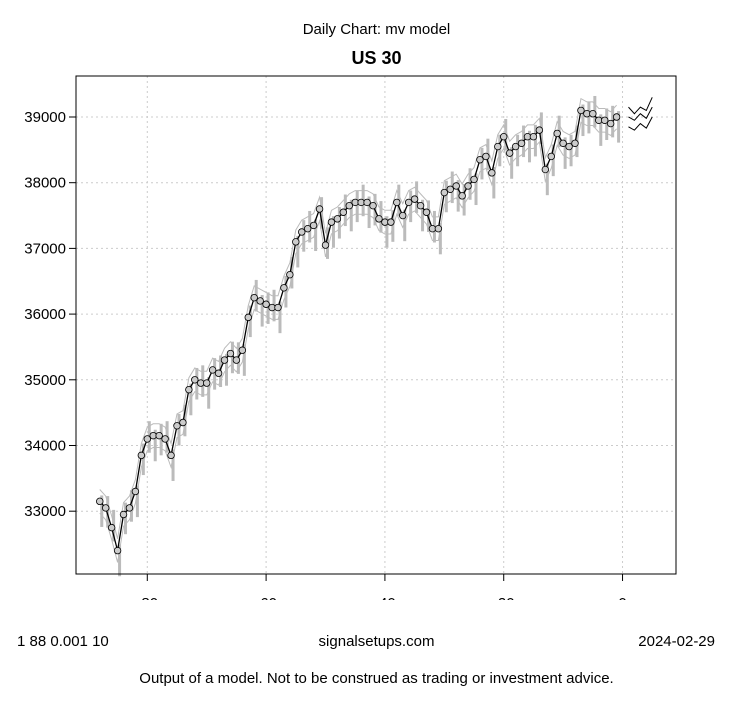 The width and height of the screenshot is (753, 708). Describe the element at coordinates (63, 641) in the screenshot. I see `model-params: 1 88 0.001 10` at that location.